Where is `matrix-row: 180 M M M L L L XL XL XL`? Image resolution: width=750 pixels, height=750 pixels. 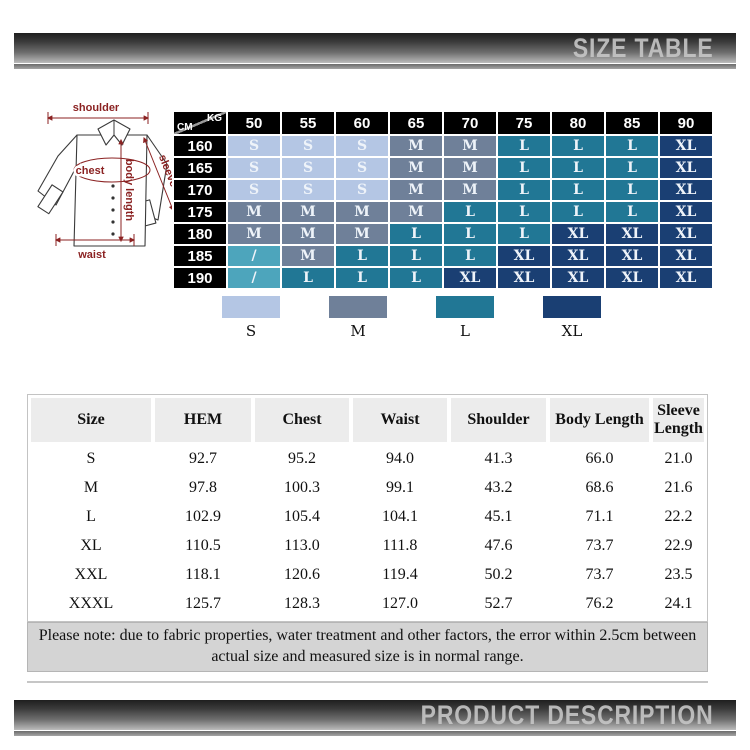
matrix-row: 180 M M M L L L XL XL XL is located at coordinates (443, 234).